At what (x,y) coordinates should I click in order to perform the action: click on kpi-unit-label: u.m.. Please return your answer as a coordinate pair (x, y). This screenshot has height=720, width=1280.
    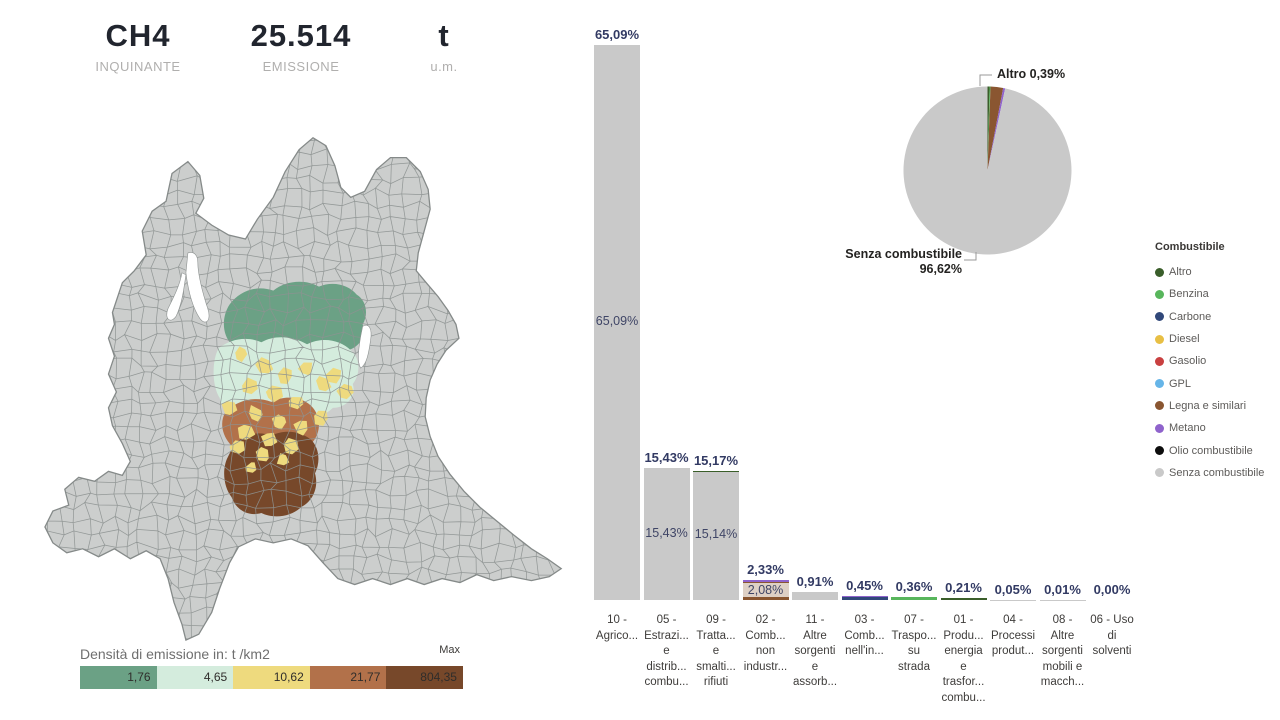
    Looking at the image, I should click on (444, 66).